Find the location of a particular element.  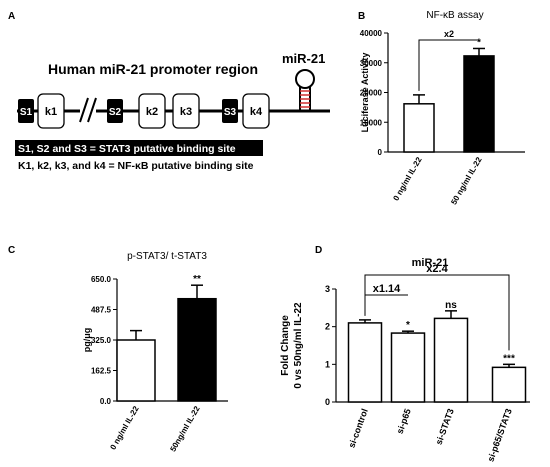

stat3-site-label: S2 is located at coordinates (115, 112).